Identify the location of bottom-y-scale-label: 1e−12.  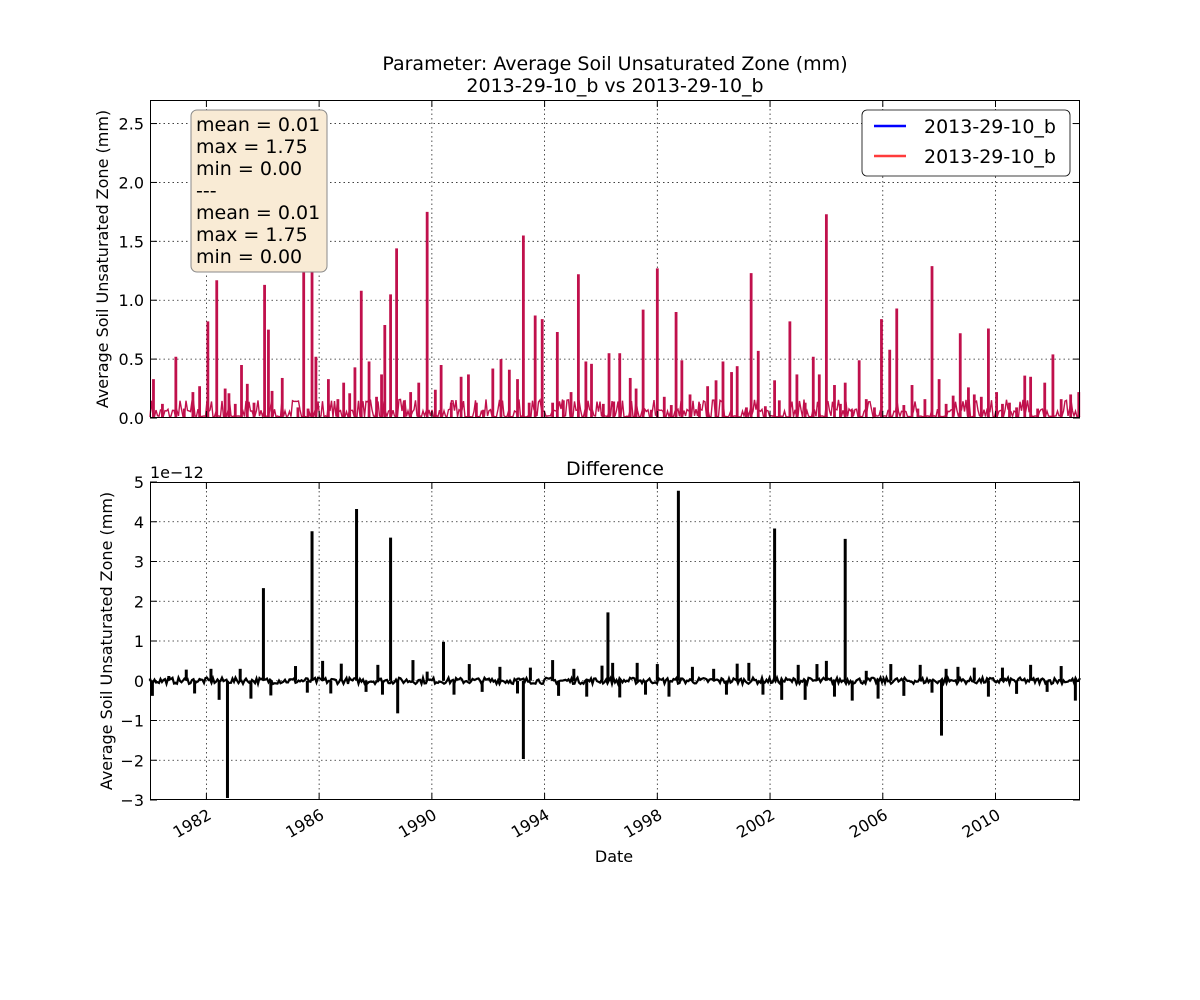
(177, 472).